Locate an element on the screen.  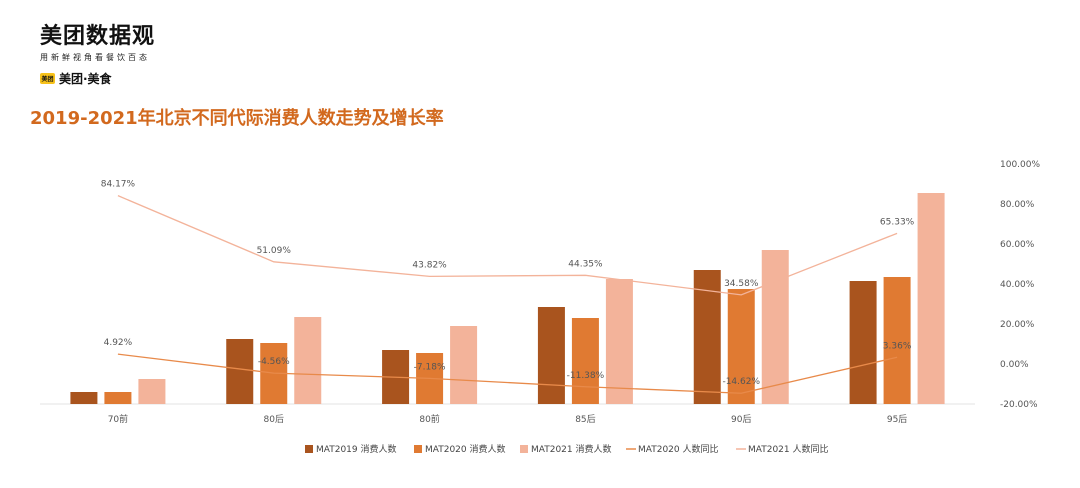
data-label: -4.56% is located at coordinates (274, 362).